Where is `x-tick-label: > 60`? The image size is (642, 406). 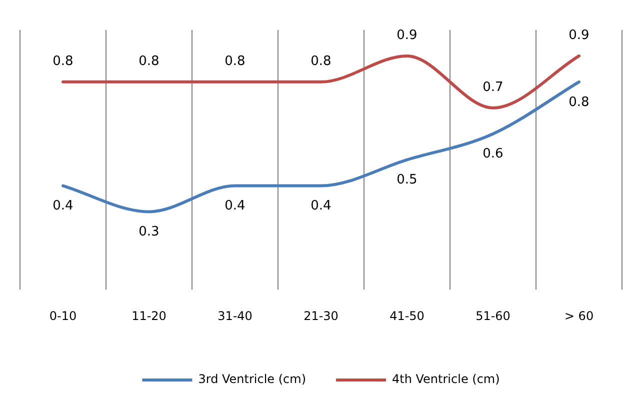 x-tick-label: > 60 is located at coordinates (579, 315).